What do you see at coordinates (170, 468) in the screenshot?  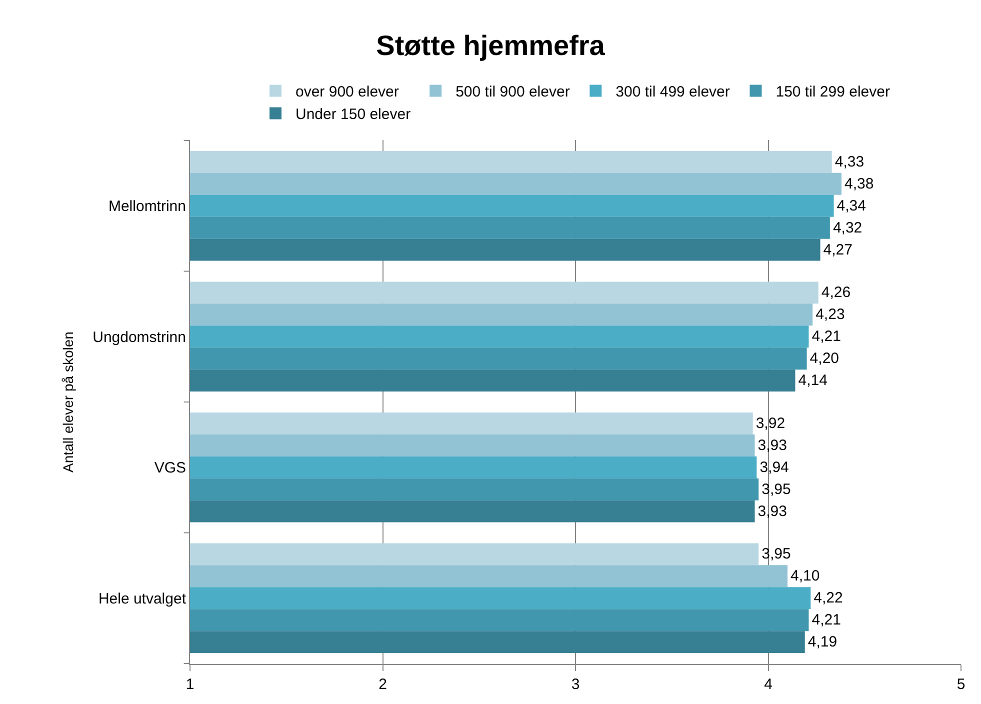 I see `y-tick-label: VGS` at bounding box center [170, 468].